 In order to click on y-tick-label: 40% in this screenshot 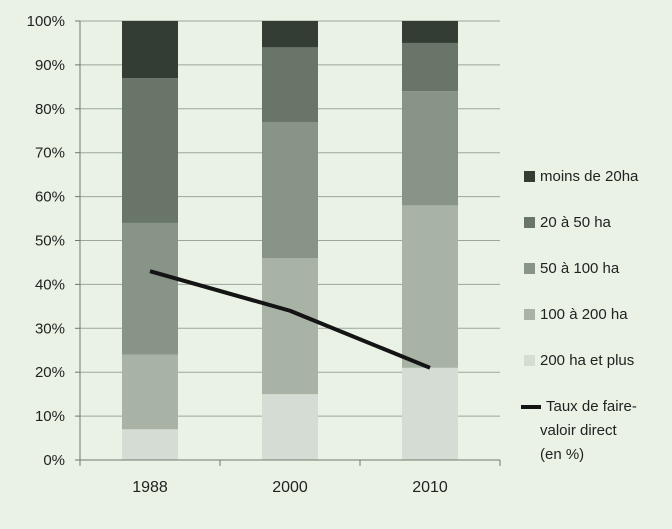, I will do `click(50, 284)`.